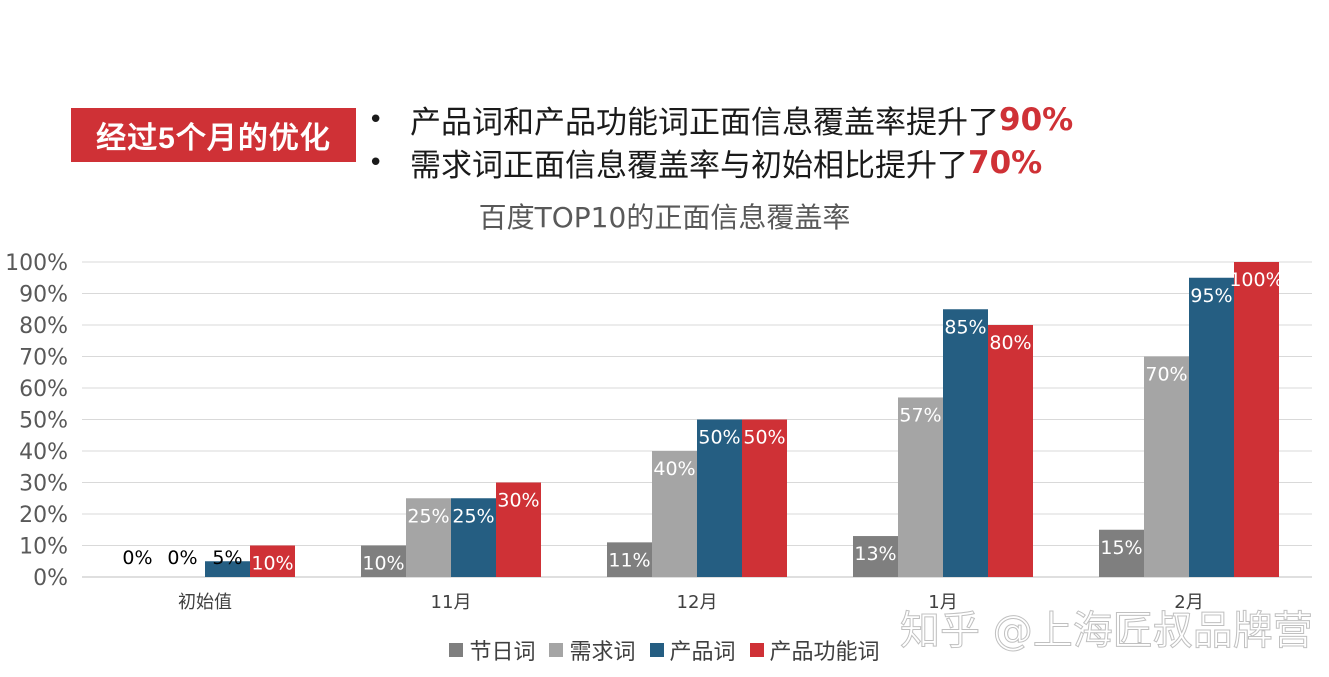 The image size is (1329, 677). Describe the element at coordinates (697, 602) in the screenshot. I see `x-tick-label: 12月` at that location.